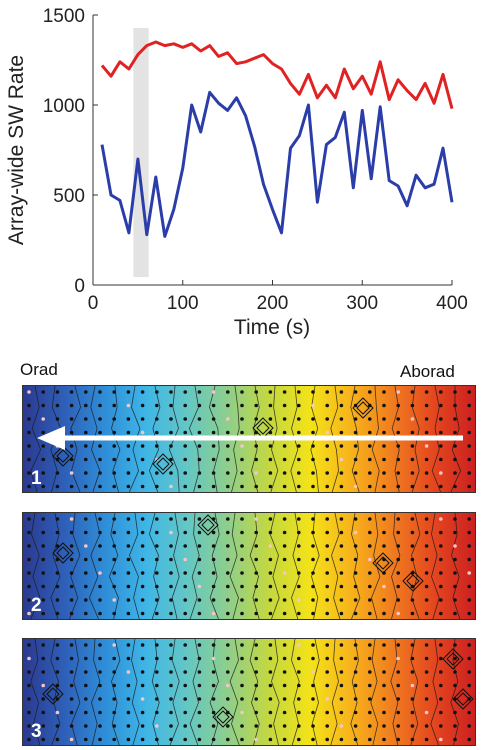 The height and width of the screenshot is (750, 482). What do you see at coordinates (69, 196) in the screenshot?
I see `y-tick-label: 500` at bounding box center [69, 196].